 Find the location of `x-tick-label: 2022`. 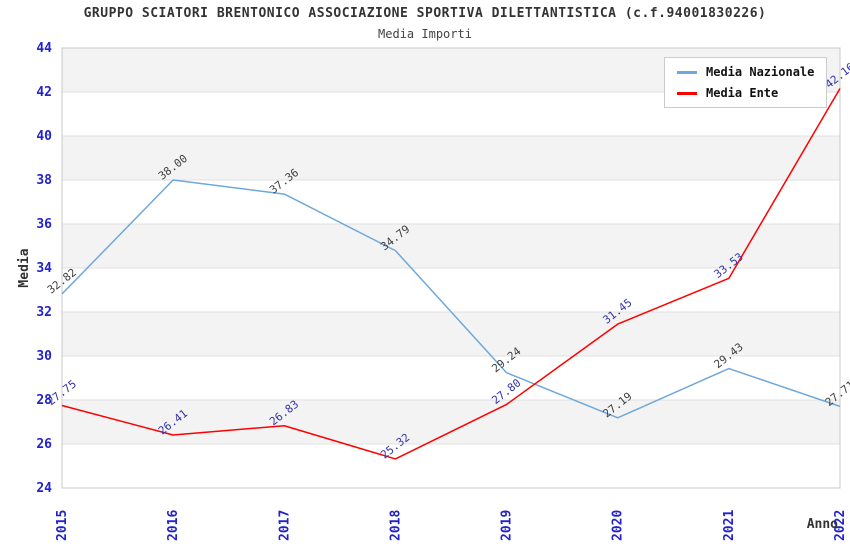

x-tick-label: 2022 is located at coordinates (840, 525).